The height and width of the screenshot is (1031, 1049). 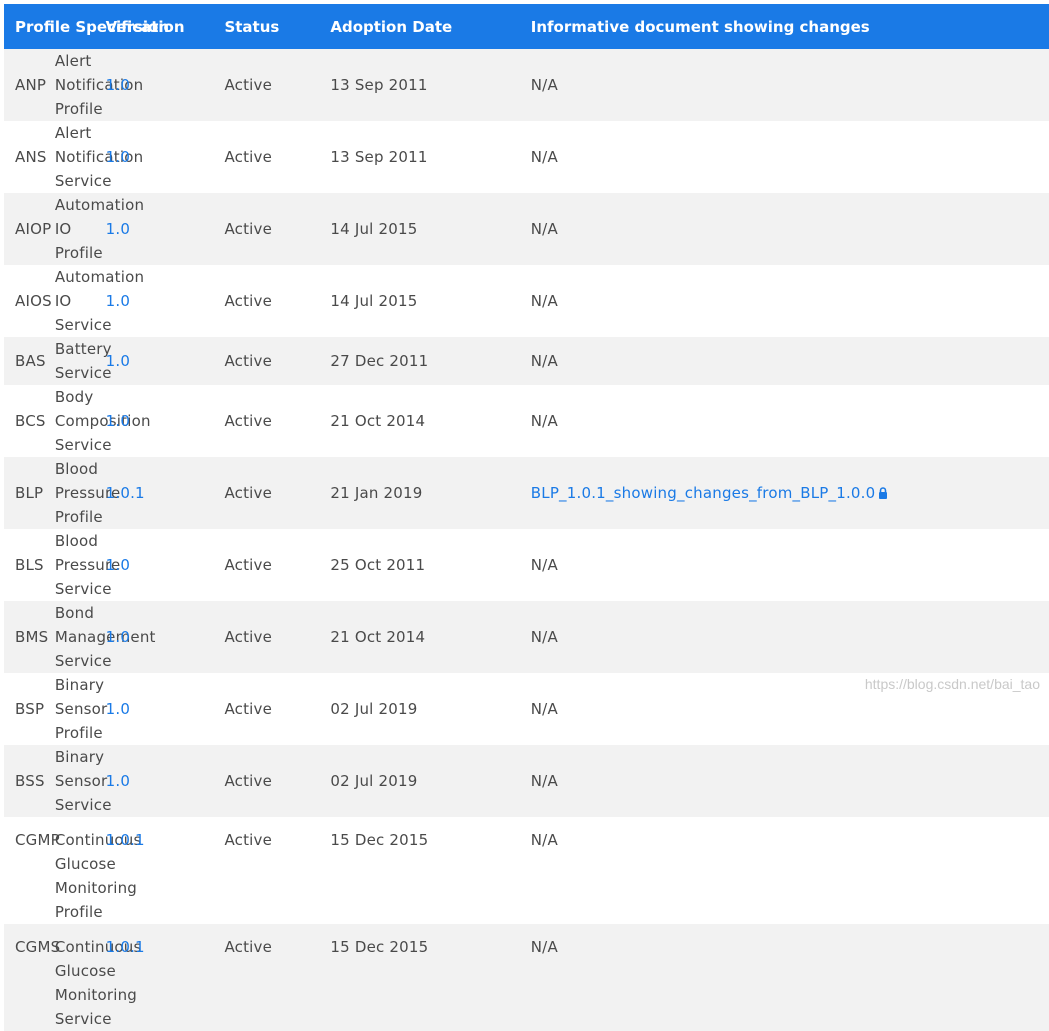 What do you see at coordinates (29, 709) in the screenshot?
I see `spec-abbr: BSP` at bounding box center [29, 709].